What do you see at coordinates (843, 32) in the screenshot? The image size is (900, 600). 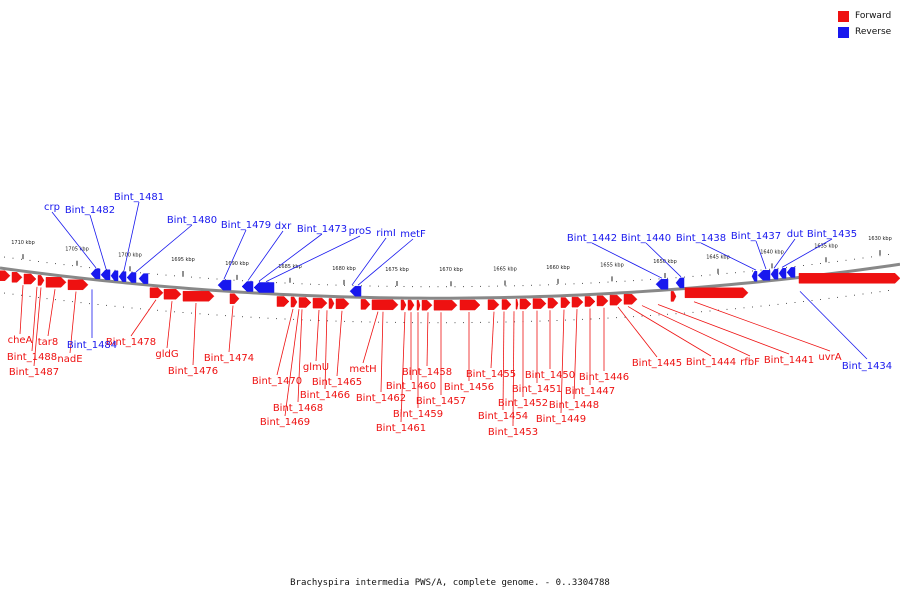 I see `legend-swatch-reverse` at bounding box center [843, 32].